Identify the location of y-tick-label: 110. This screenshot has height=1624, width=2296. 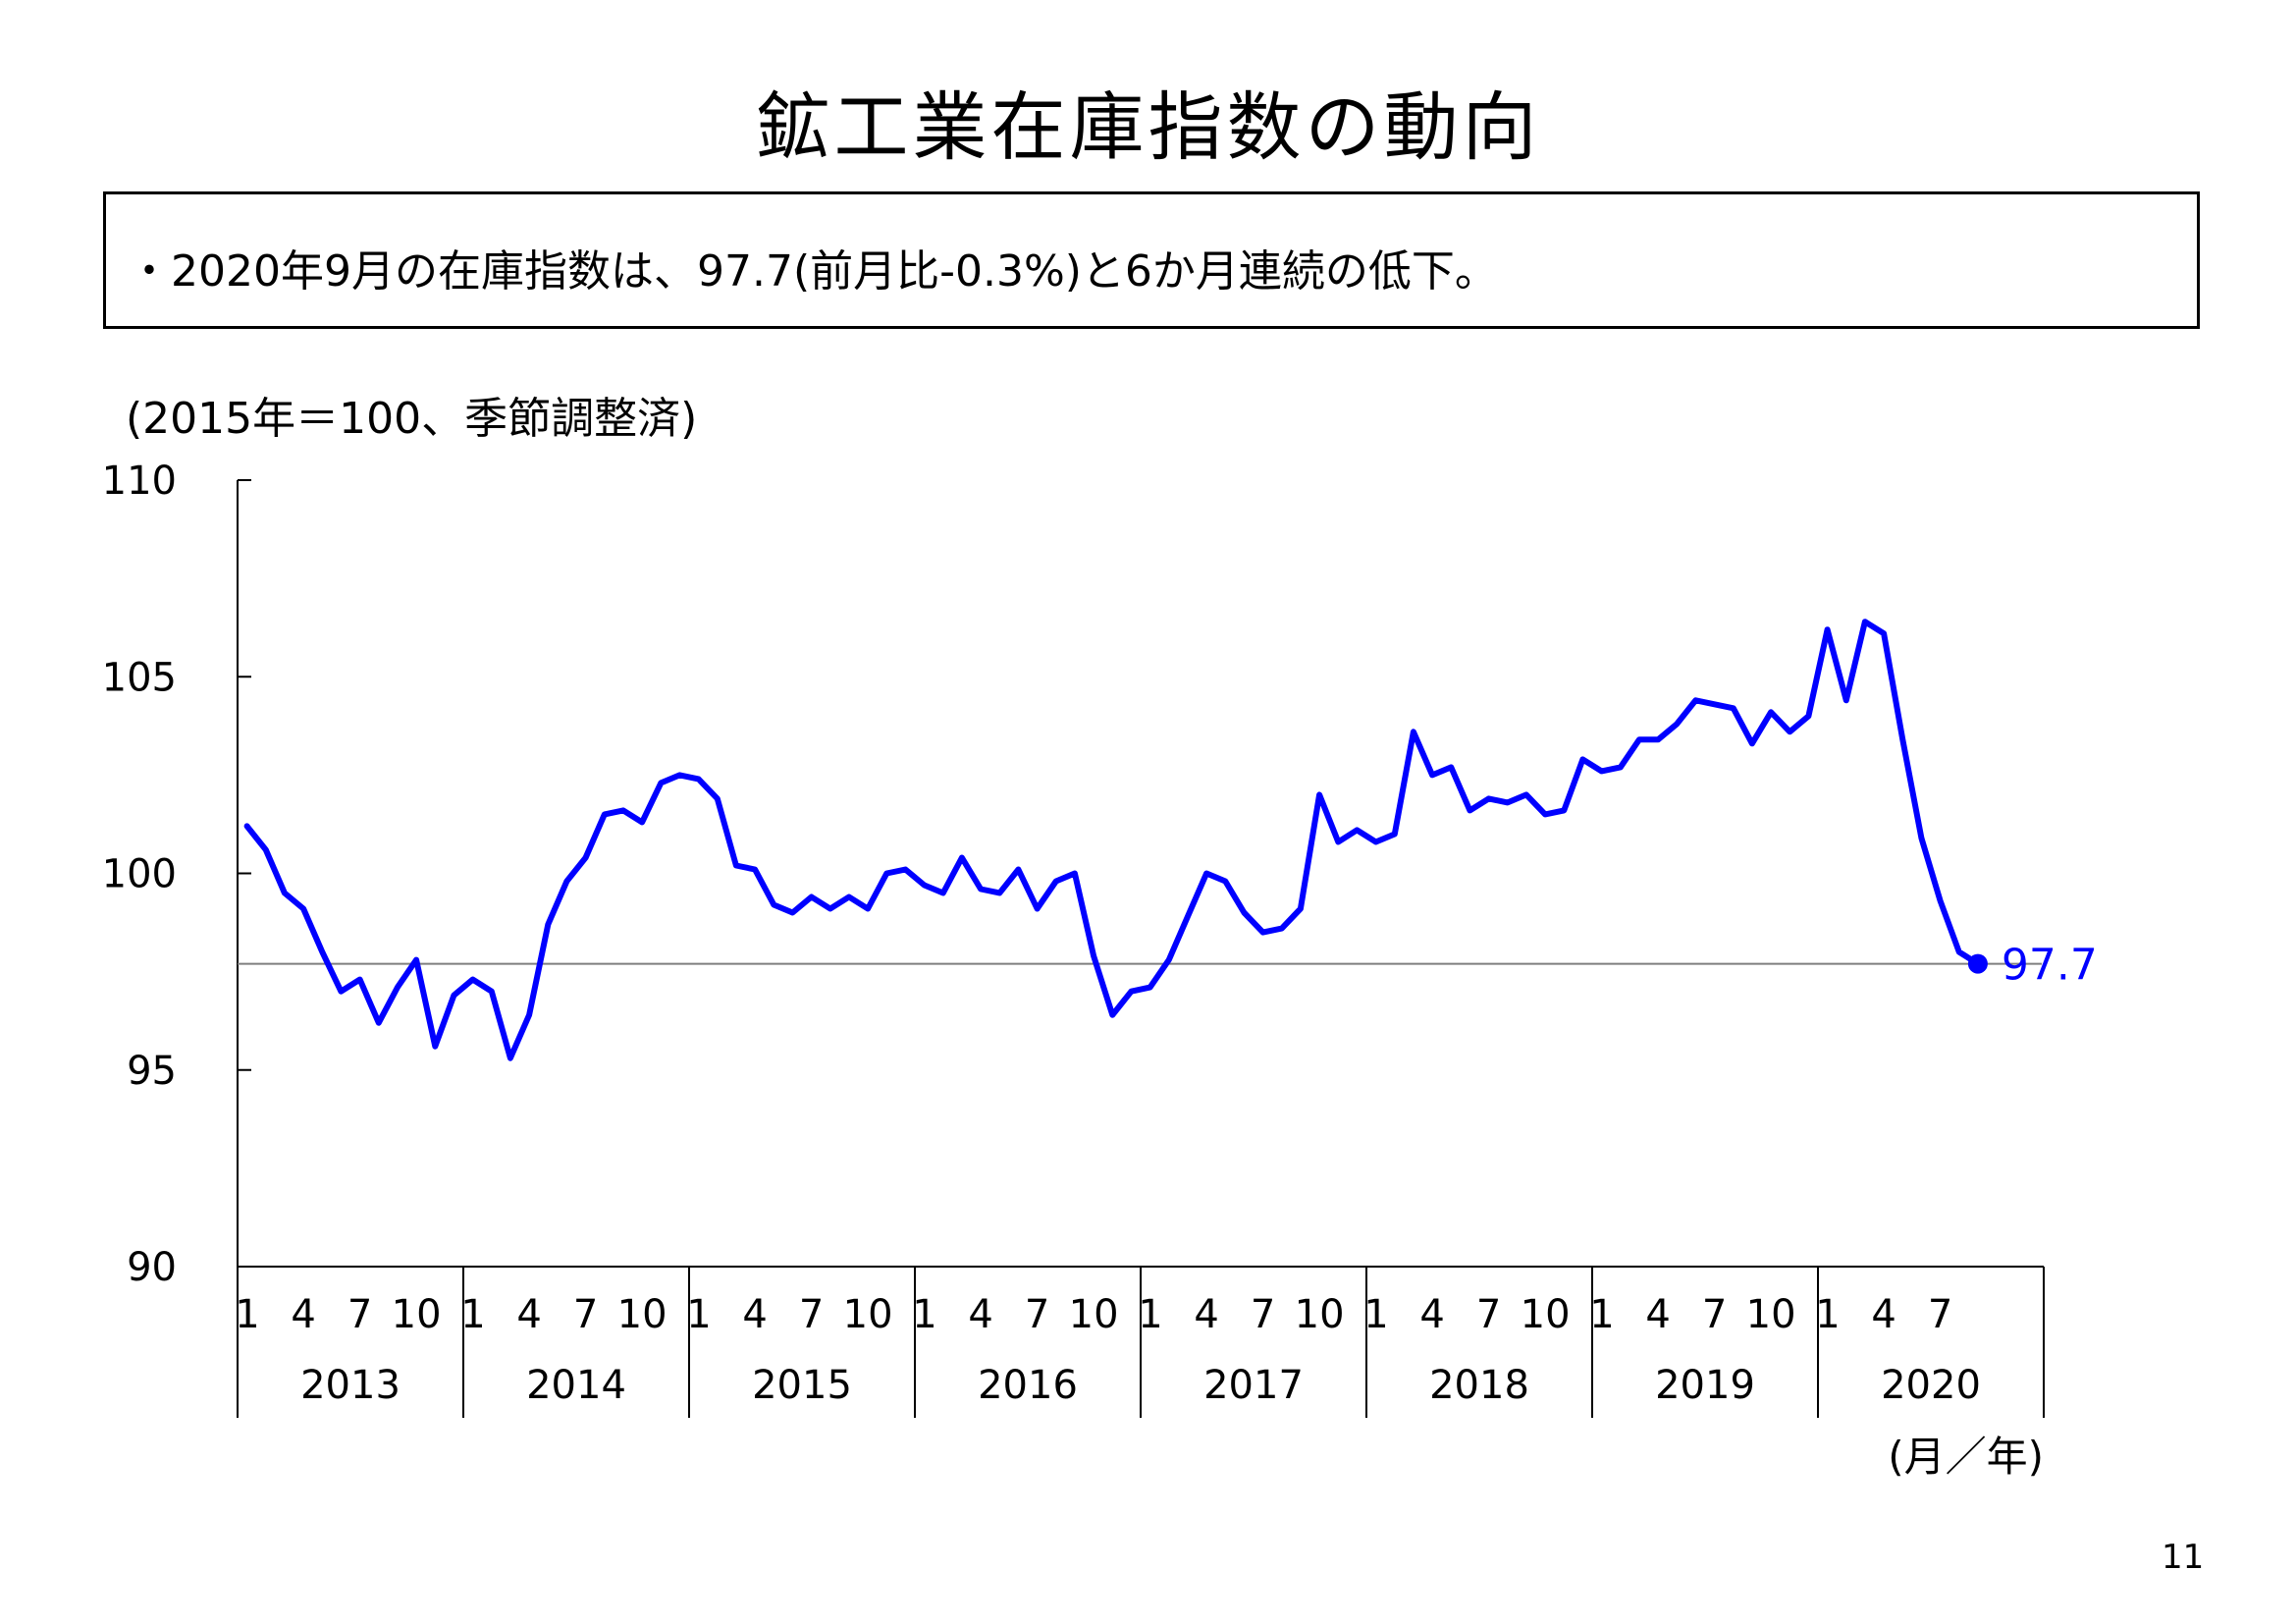
(139, 481).